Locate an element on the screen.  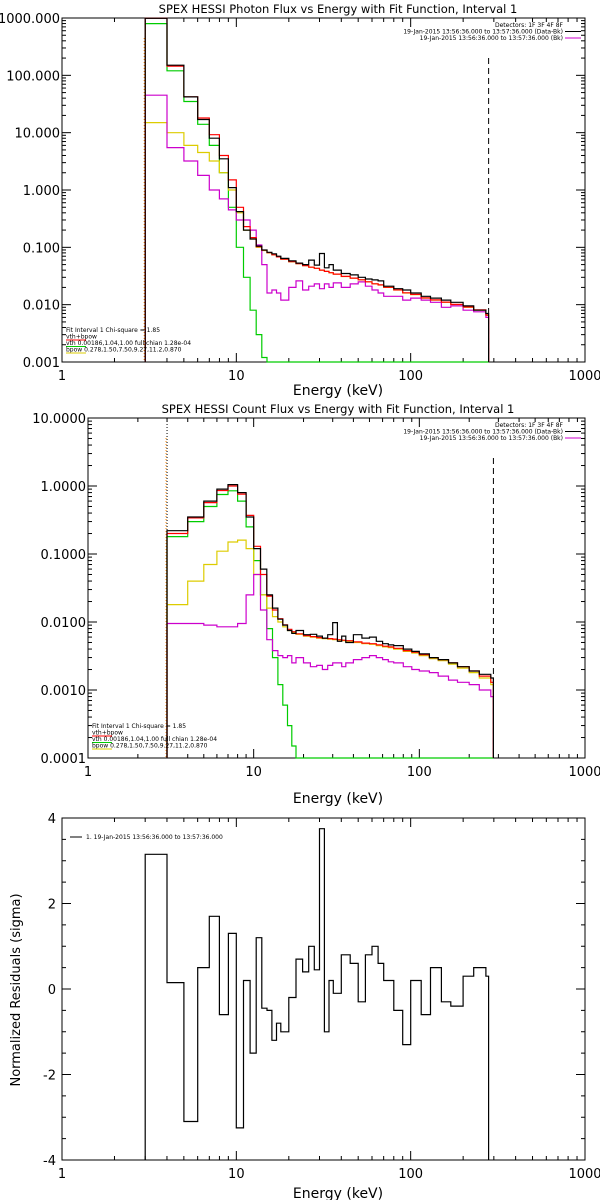
y-tick-label: 1.0000 is located at coordinates (64, 487).